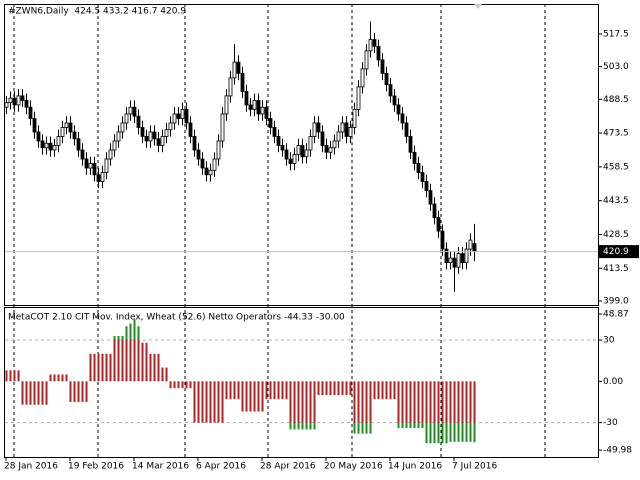  Describe the element at coordinates (616, 167) in the screenshot. I see `y-tick-label: 458.5` at that location.